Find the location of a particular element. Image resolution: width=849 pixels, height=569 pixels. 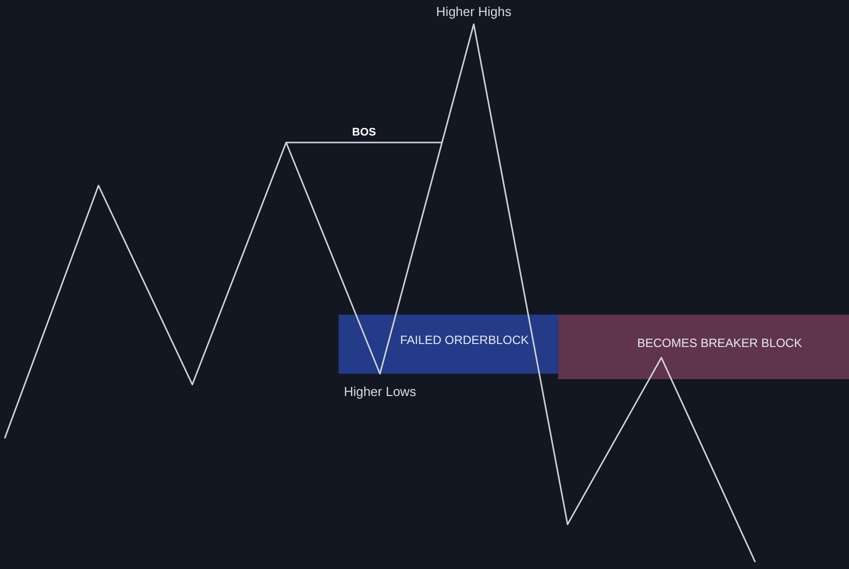

band-label: FAILED ORDERBLOCK is located at coordinates (464, 340).